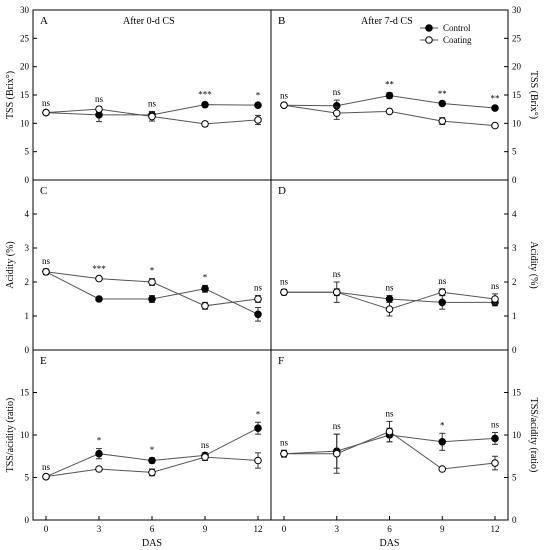 The width and height of the screenshot is (545, 550). What do you see at coordinates (25, 95) in the screenshot?
I see `y-tick-label-left: 15` at bounding box center [25, 95].